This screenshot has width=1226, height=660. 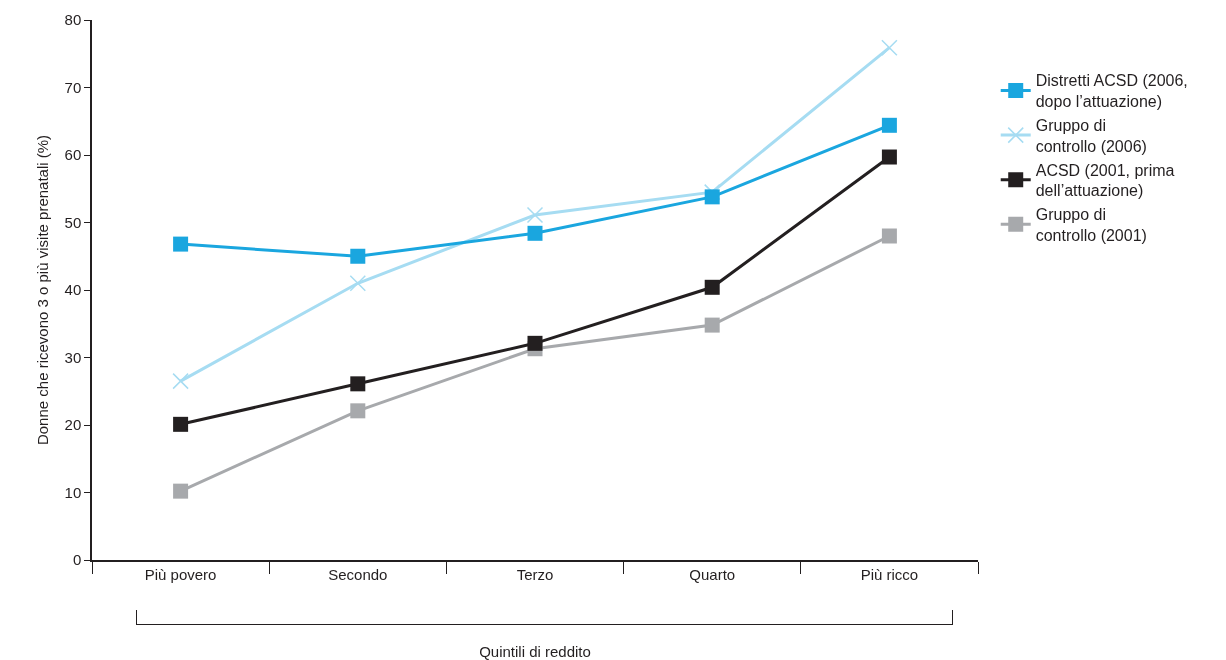 What do you see at coordinates (535, 651) in the screenshot?
I see `x-axis-title: Quintili di reddito` at bounding box center [535, 651].